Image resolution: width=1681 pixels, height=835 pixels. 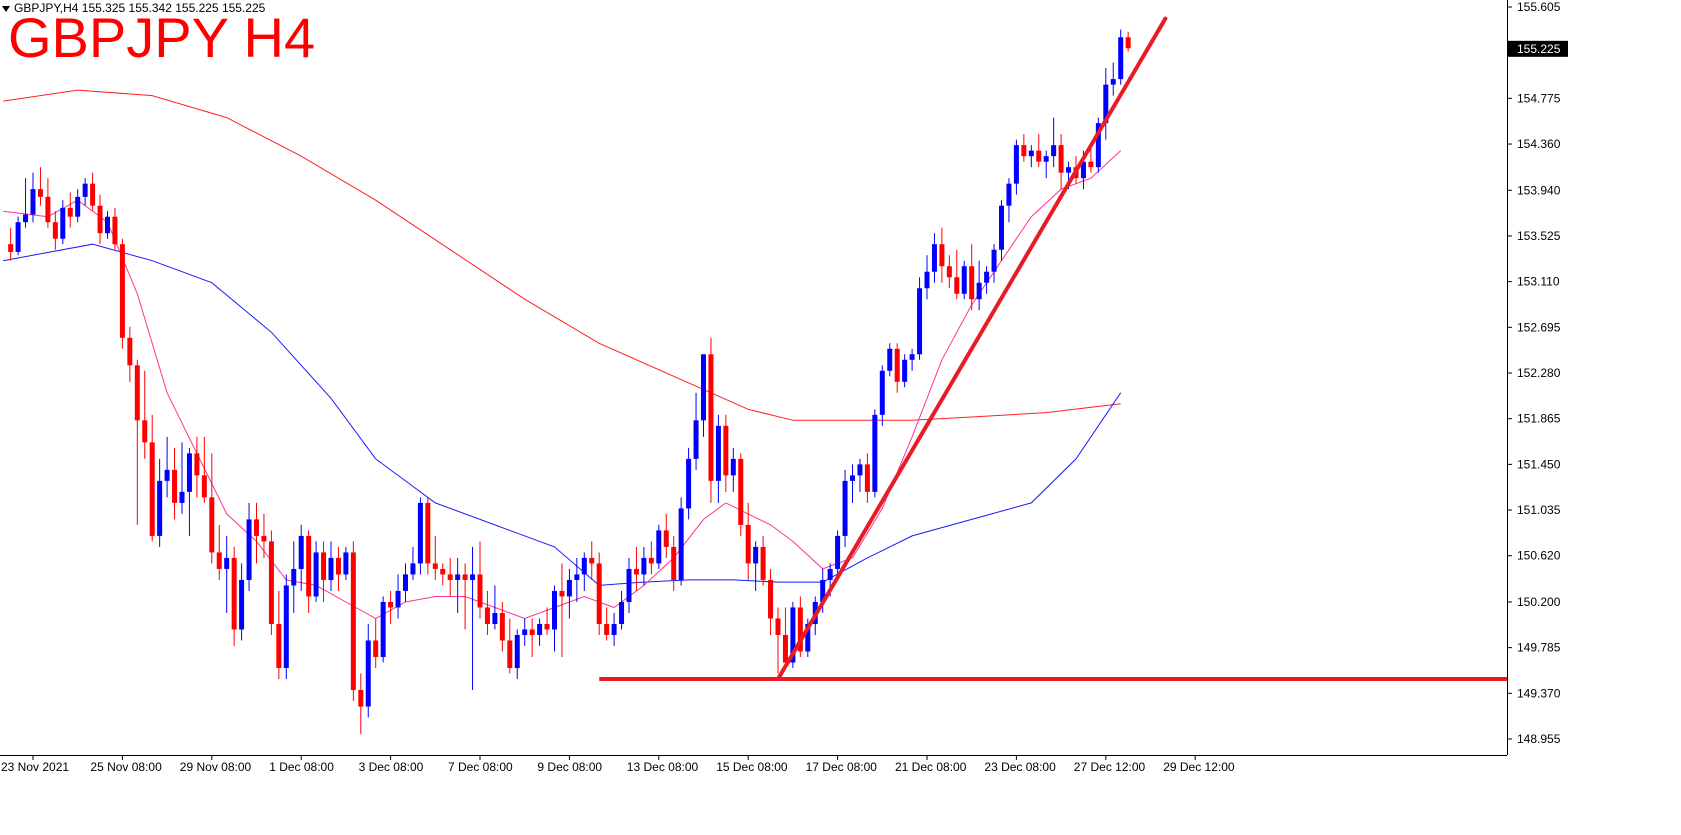 What do you see at coordinates (391, 767) in the screenshot?
I see `time-tick-label: 3 Dec 08:00` at bounding box center [391, 767].